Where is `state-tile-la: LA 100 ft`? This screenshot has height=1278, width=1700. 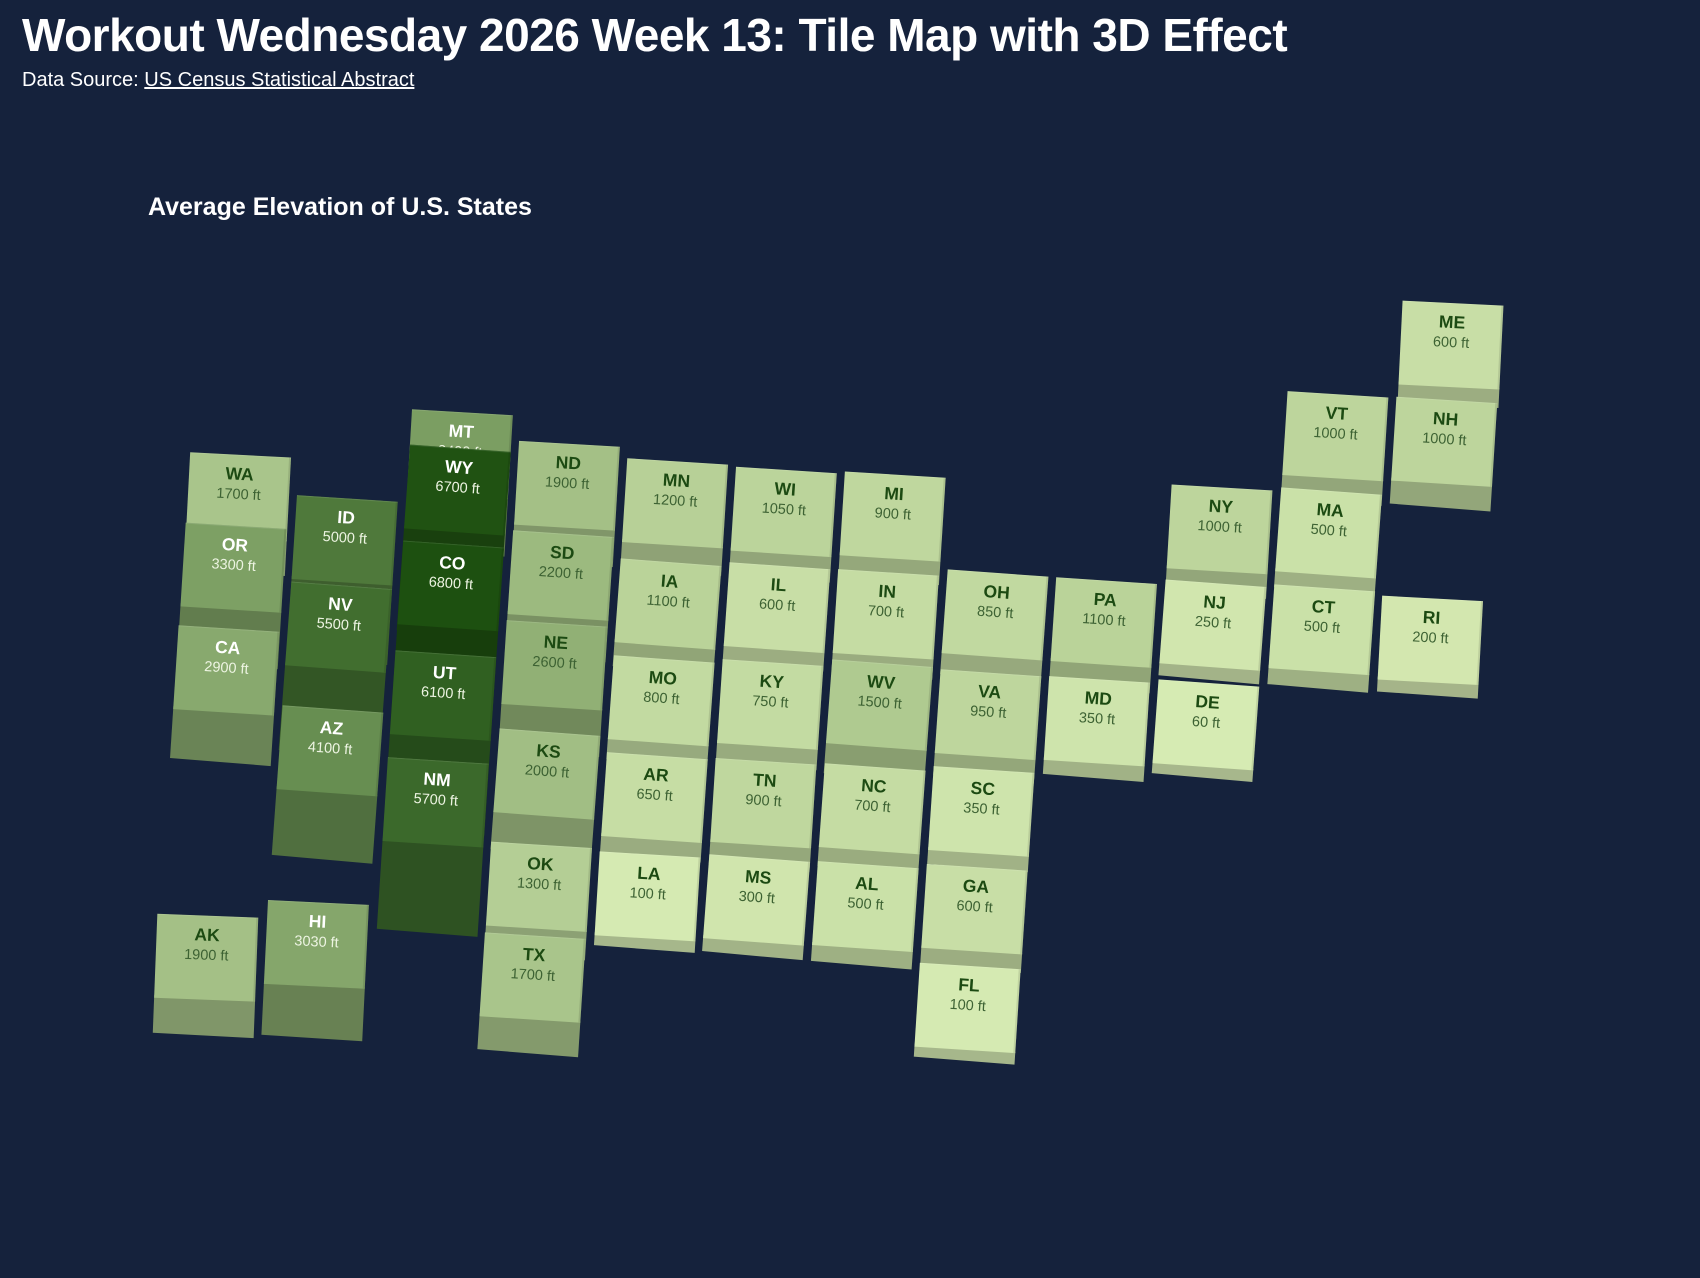 state-tile-la: LA 100 ft is located at coordinates (647, 902).